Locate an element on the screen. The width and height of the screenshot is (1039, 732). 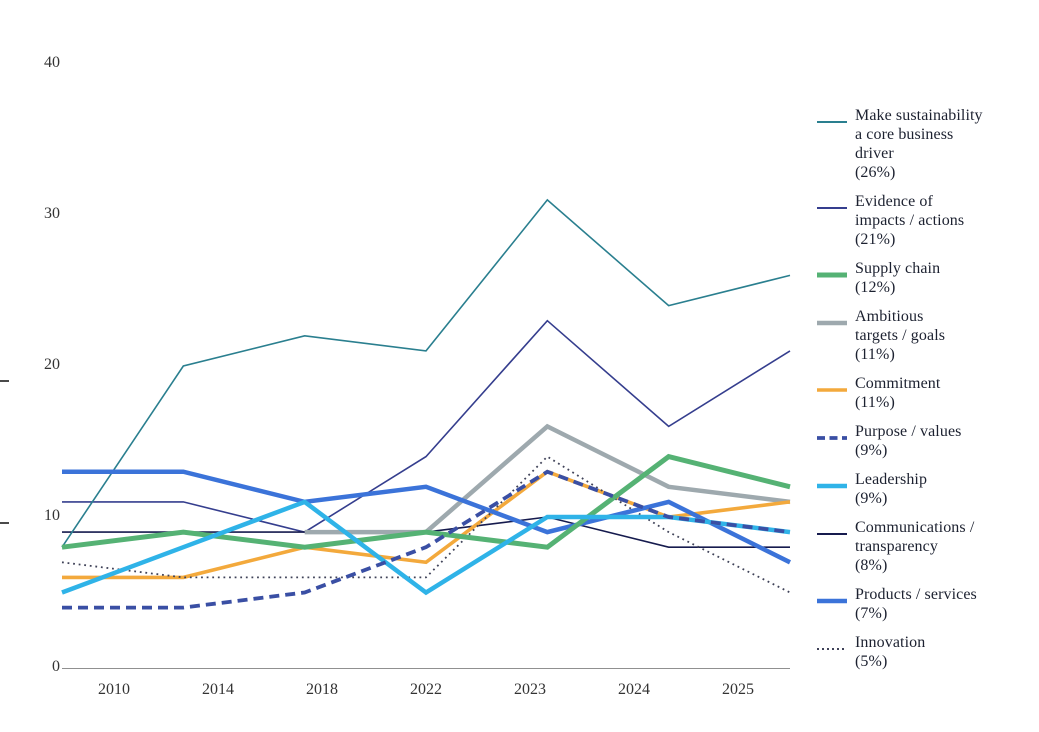
legend-label-line: targets / goals is located at coordinates (900, 335).